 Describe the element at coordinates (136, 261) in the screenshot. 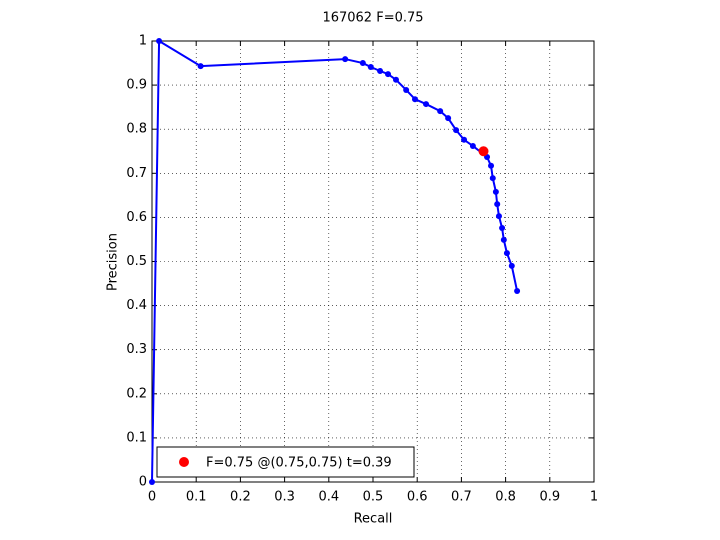

I see `y-tick-label: 0.5` at that location.